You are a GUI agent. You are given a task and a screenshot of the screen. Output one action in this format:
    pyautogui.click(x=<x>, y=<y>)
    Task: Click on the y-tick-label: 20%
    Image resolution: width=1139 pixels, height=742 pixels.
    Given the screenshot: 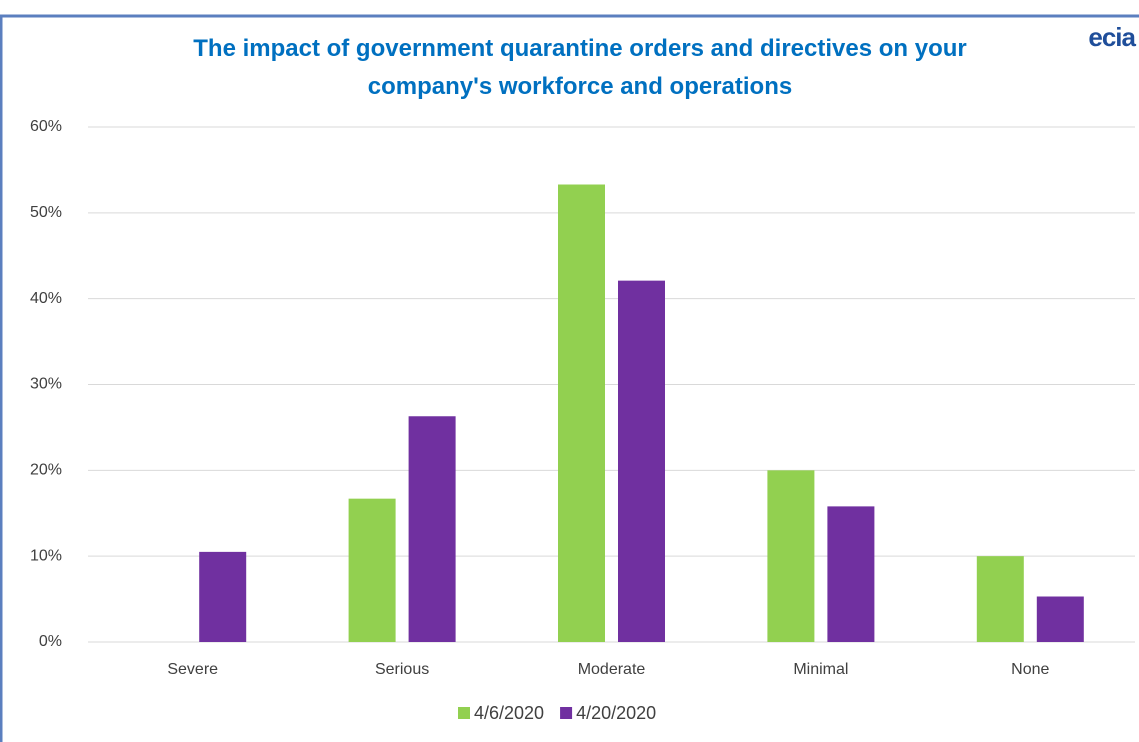 What is the action you would take?
    pyautogui.click(x=46, y=470)
    